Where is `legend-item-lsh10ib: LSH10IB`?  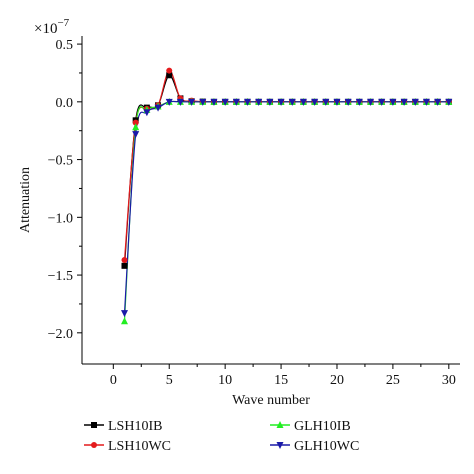 legend-item-lsh10ib: LSH10IB is located at coordinates (123, 426).